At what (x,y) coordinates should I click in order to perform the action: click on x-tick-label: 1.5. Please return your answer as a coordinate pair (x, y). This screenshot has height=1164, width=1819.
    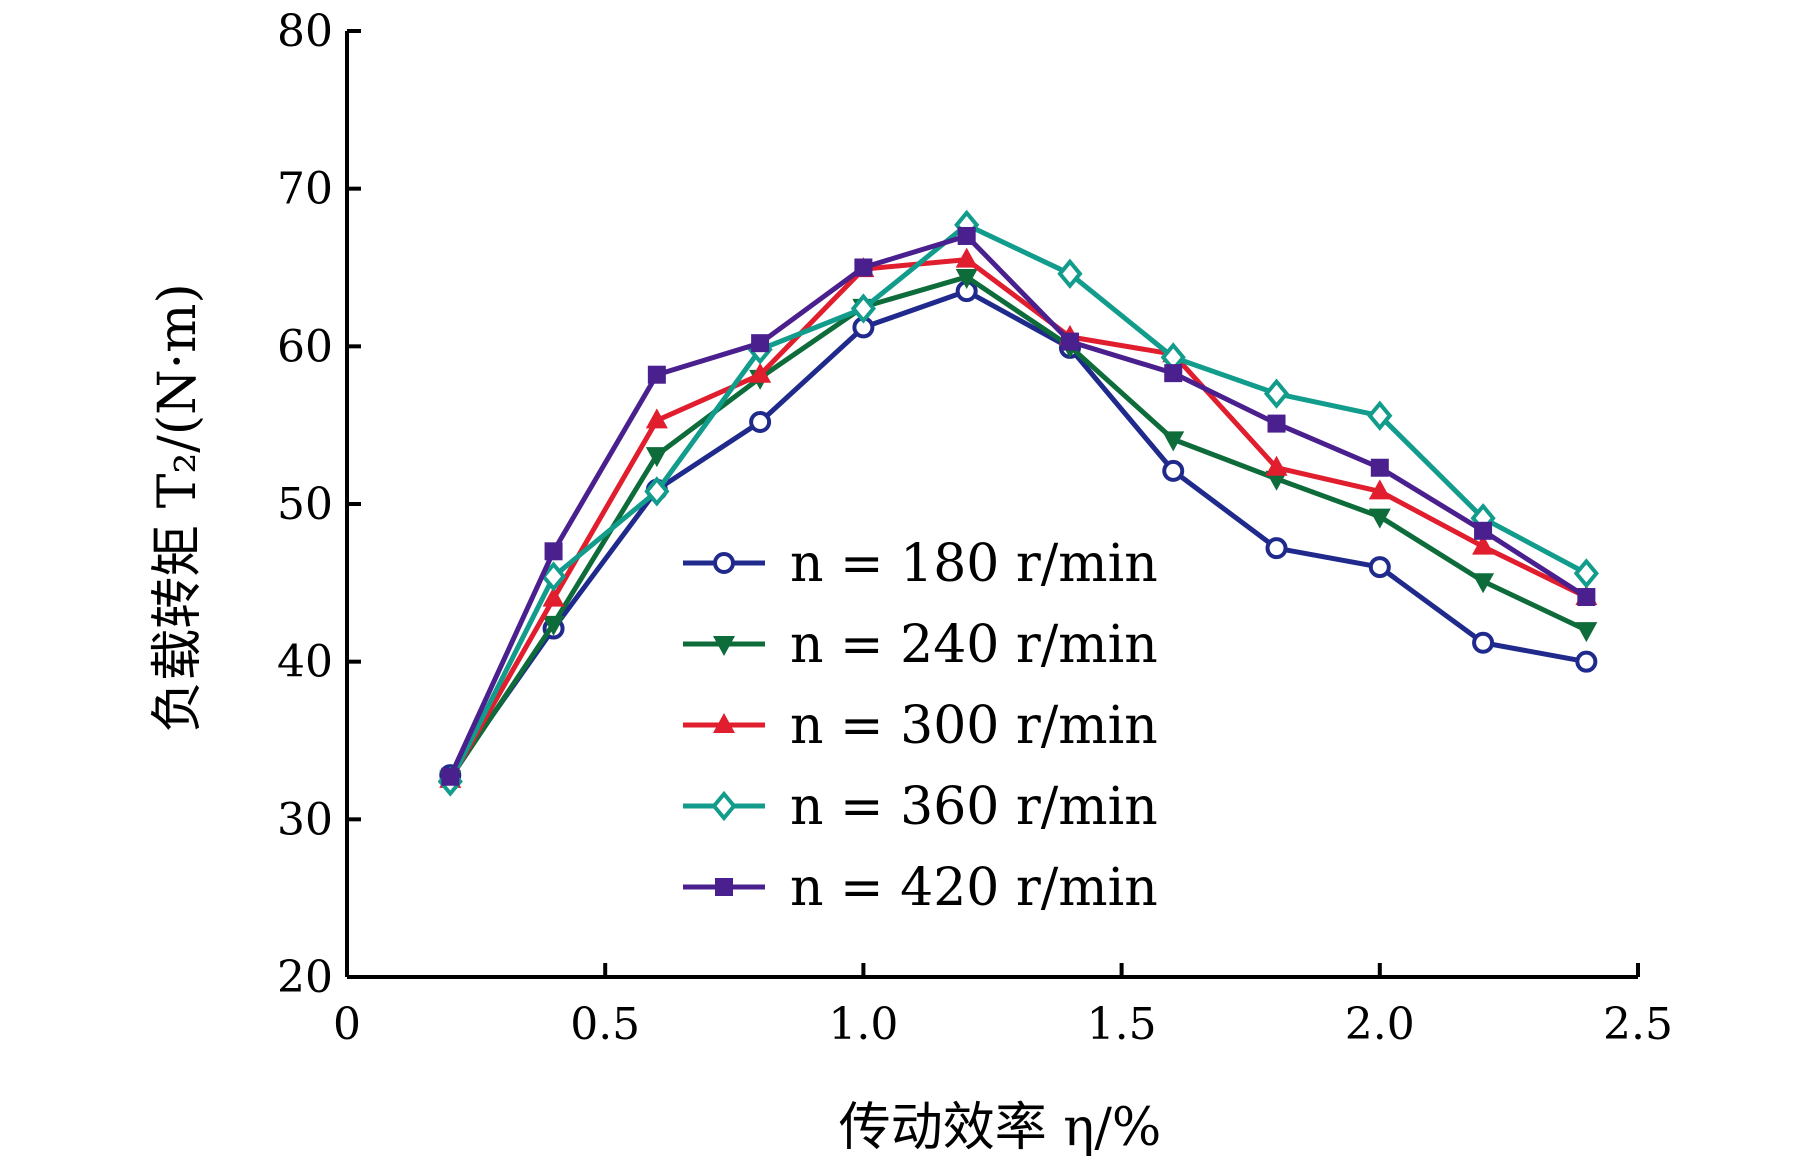
    Looking at the image, I should click on (1122, 1024).